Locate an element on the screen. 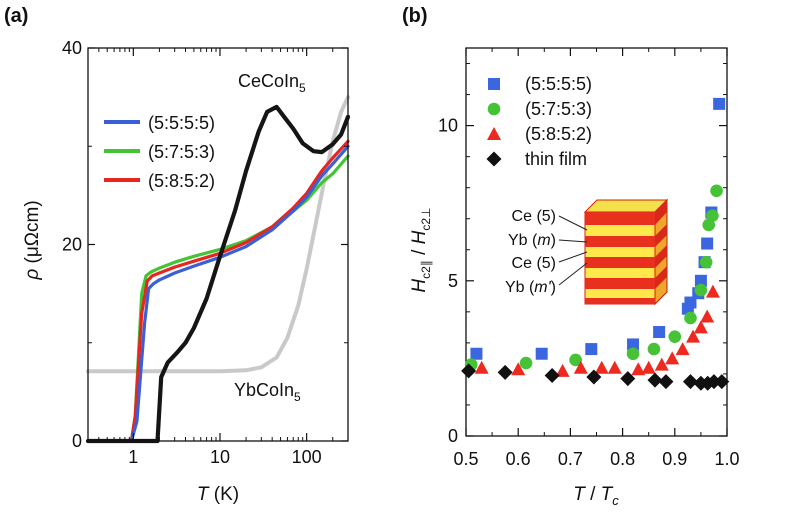  panel-a-legend: (5:5:5:5) (5:7:5:3) (5:8:5:2) is located at coordinates (159, 152).